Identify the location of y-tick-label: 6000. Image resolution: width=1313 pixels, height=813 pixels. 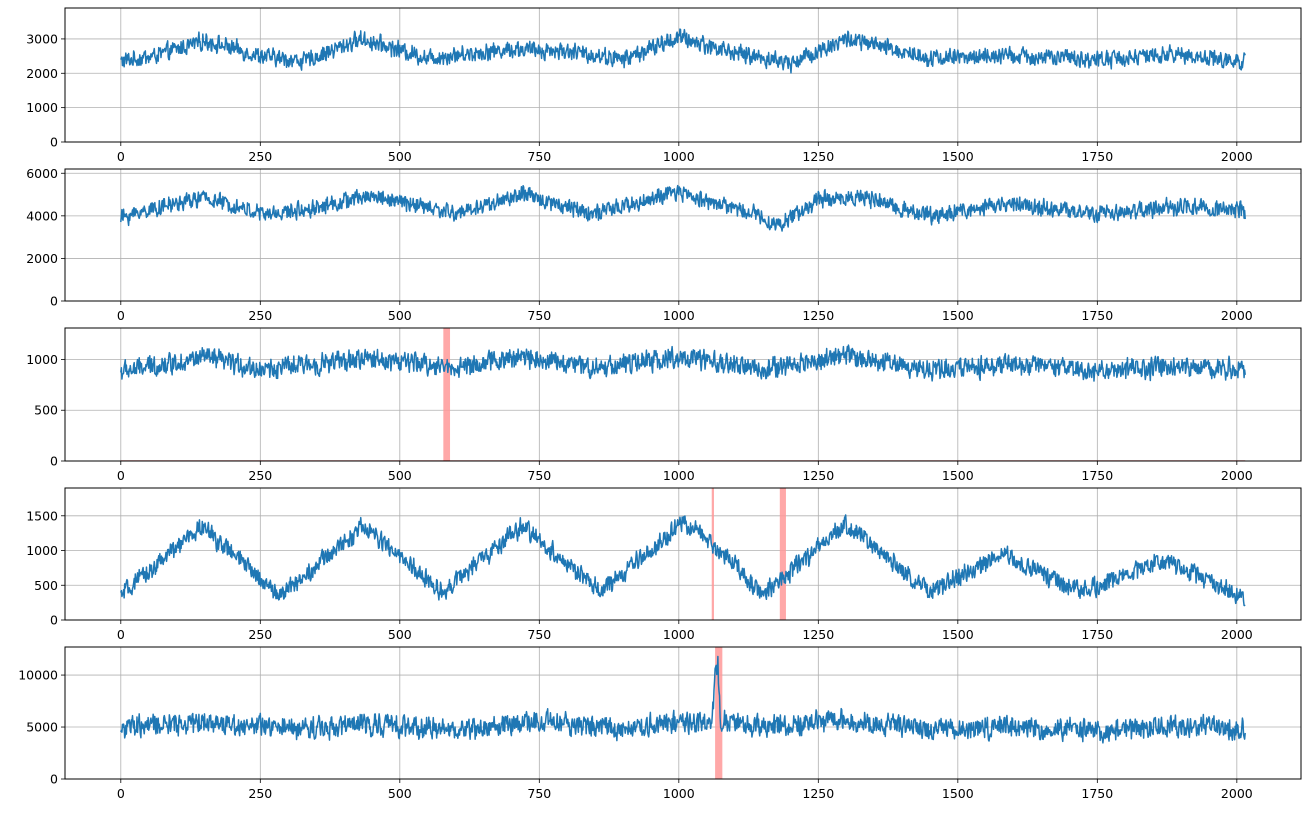
(42, 173).